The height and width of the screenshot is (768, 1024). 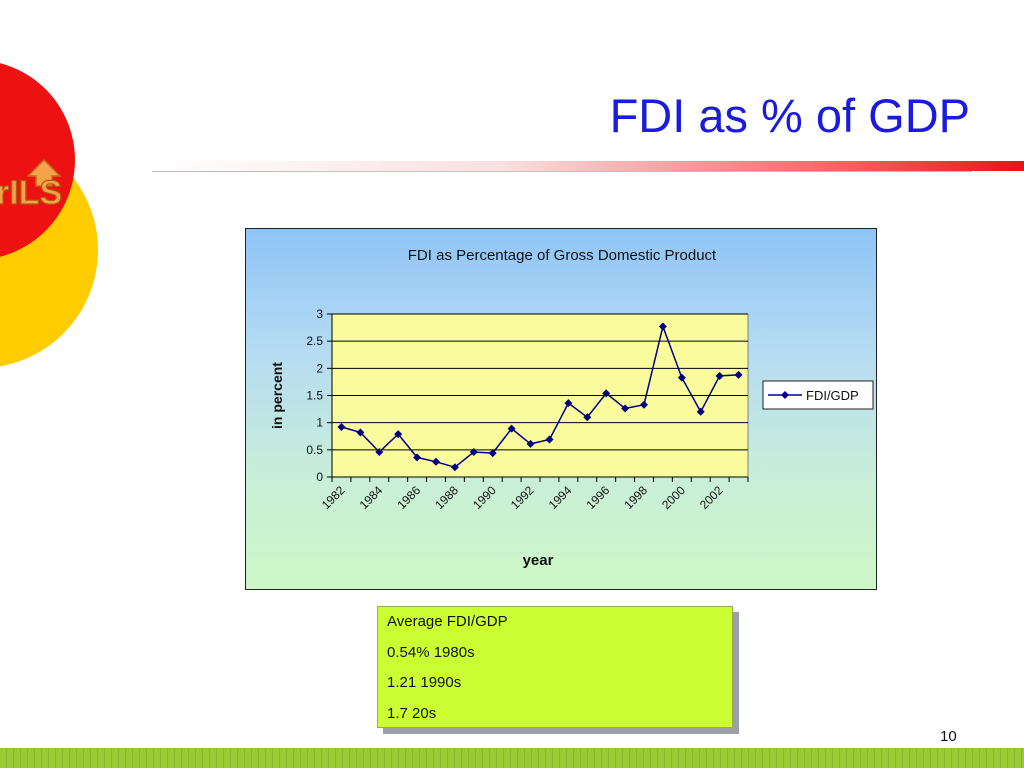 What do you see at coordinates (446, 497) in the screenshot?
I see `x-tick-label: 1988` at bounding box center [446, 497].